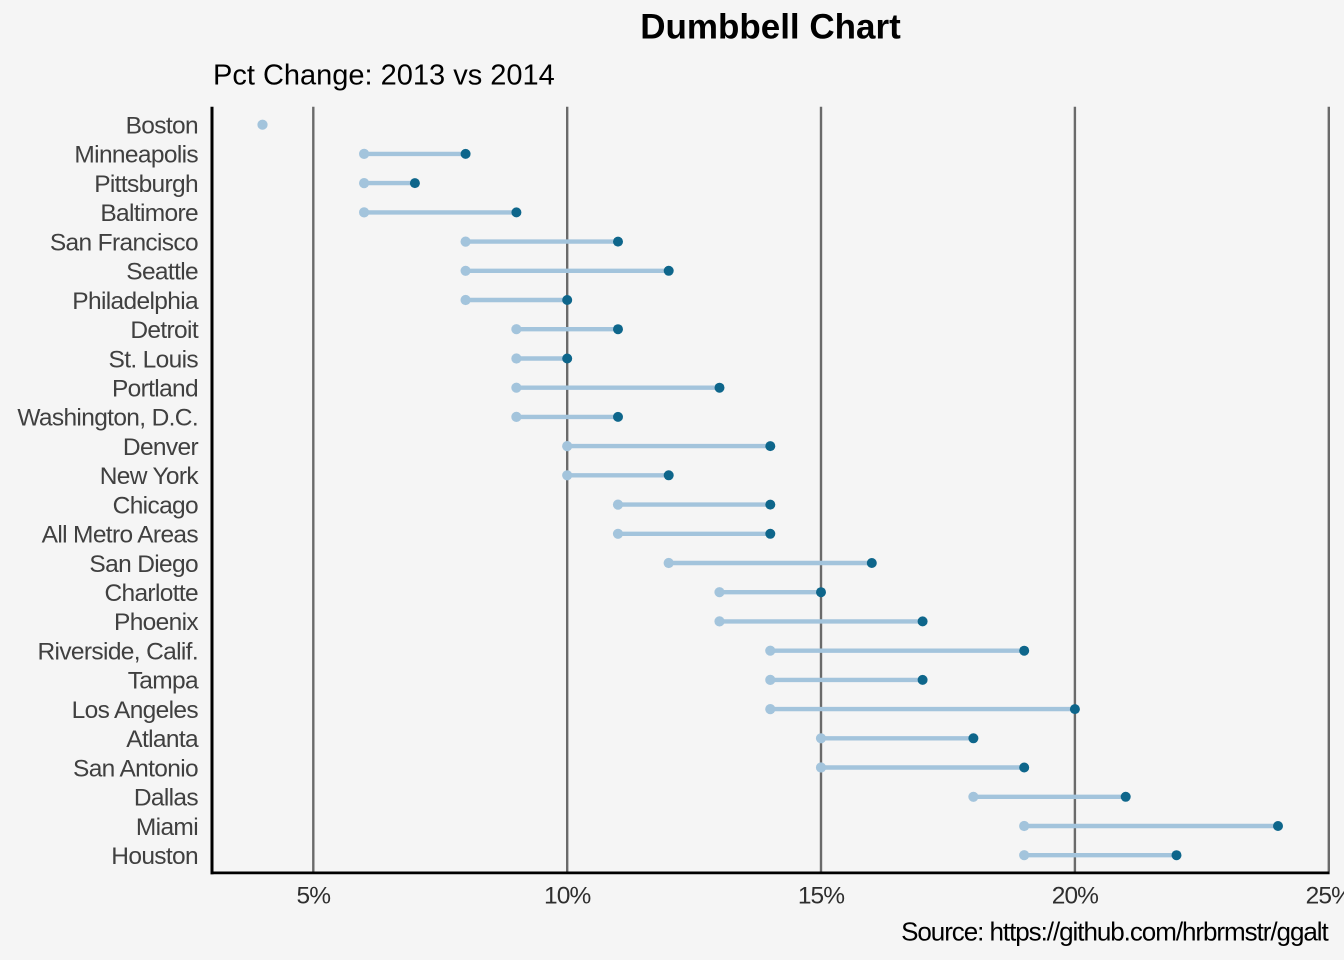 Image resolution: width=1344 pixels, height=960 pixels. What do you see at coordinates (167, 827) in the screenshot?
I see `svg-text: Miami` at bounding box center [167, 827].